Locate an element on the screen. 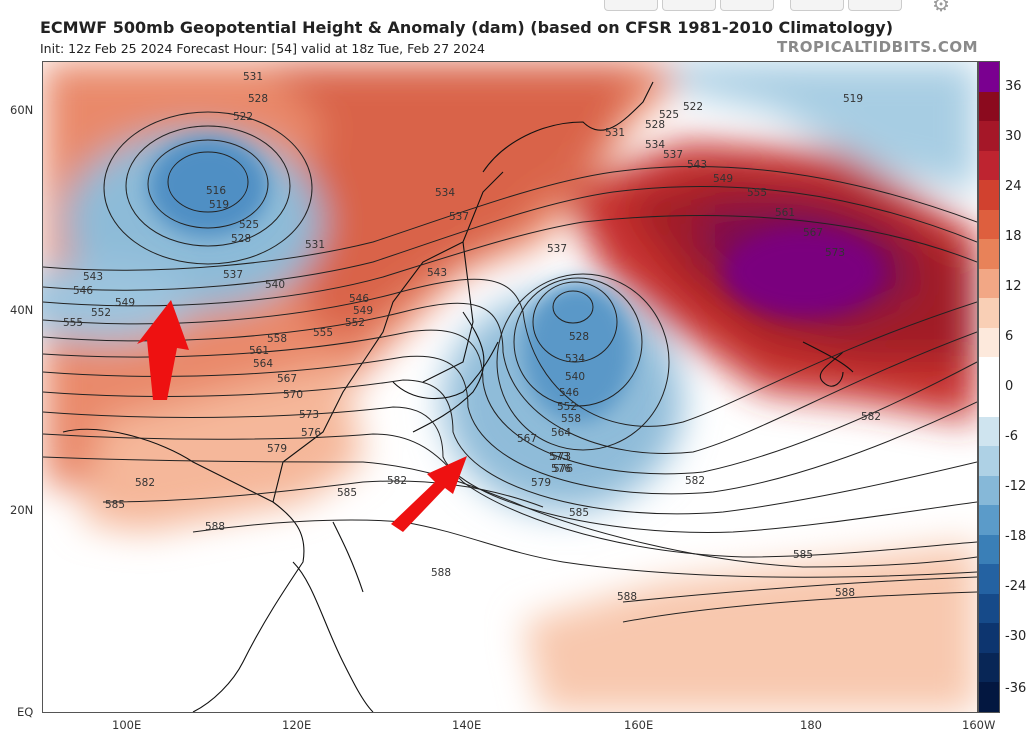  colorbar-label: 30 is located at coordinates (1013, 136).